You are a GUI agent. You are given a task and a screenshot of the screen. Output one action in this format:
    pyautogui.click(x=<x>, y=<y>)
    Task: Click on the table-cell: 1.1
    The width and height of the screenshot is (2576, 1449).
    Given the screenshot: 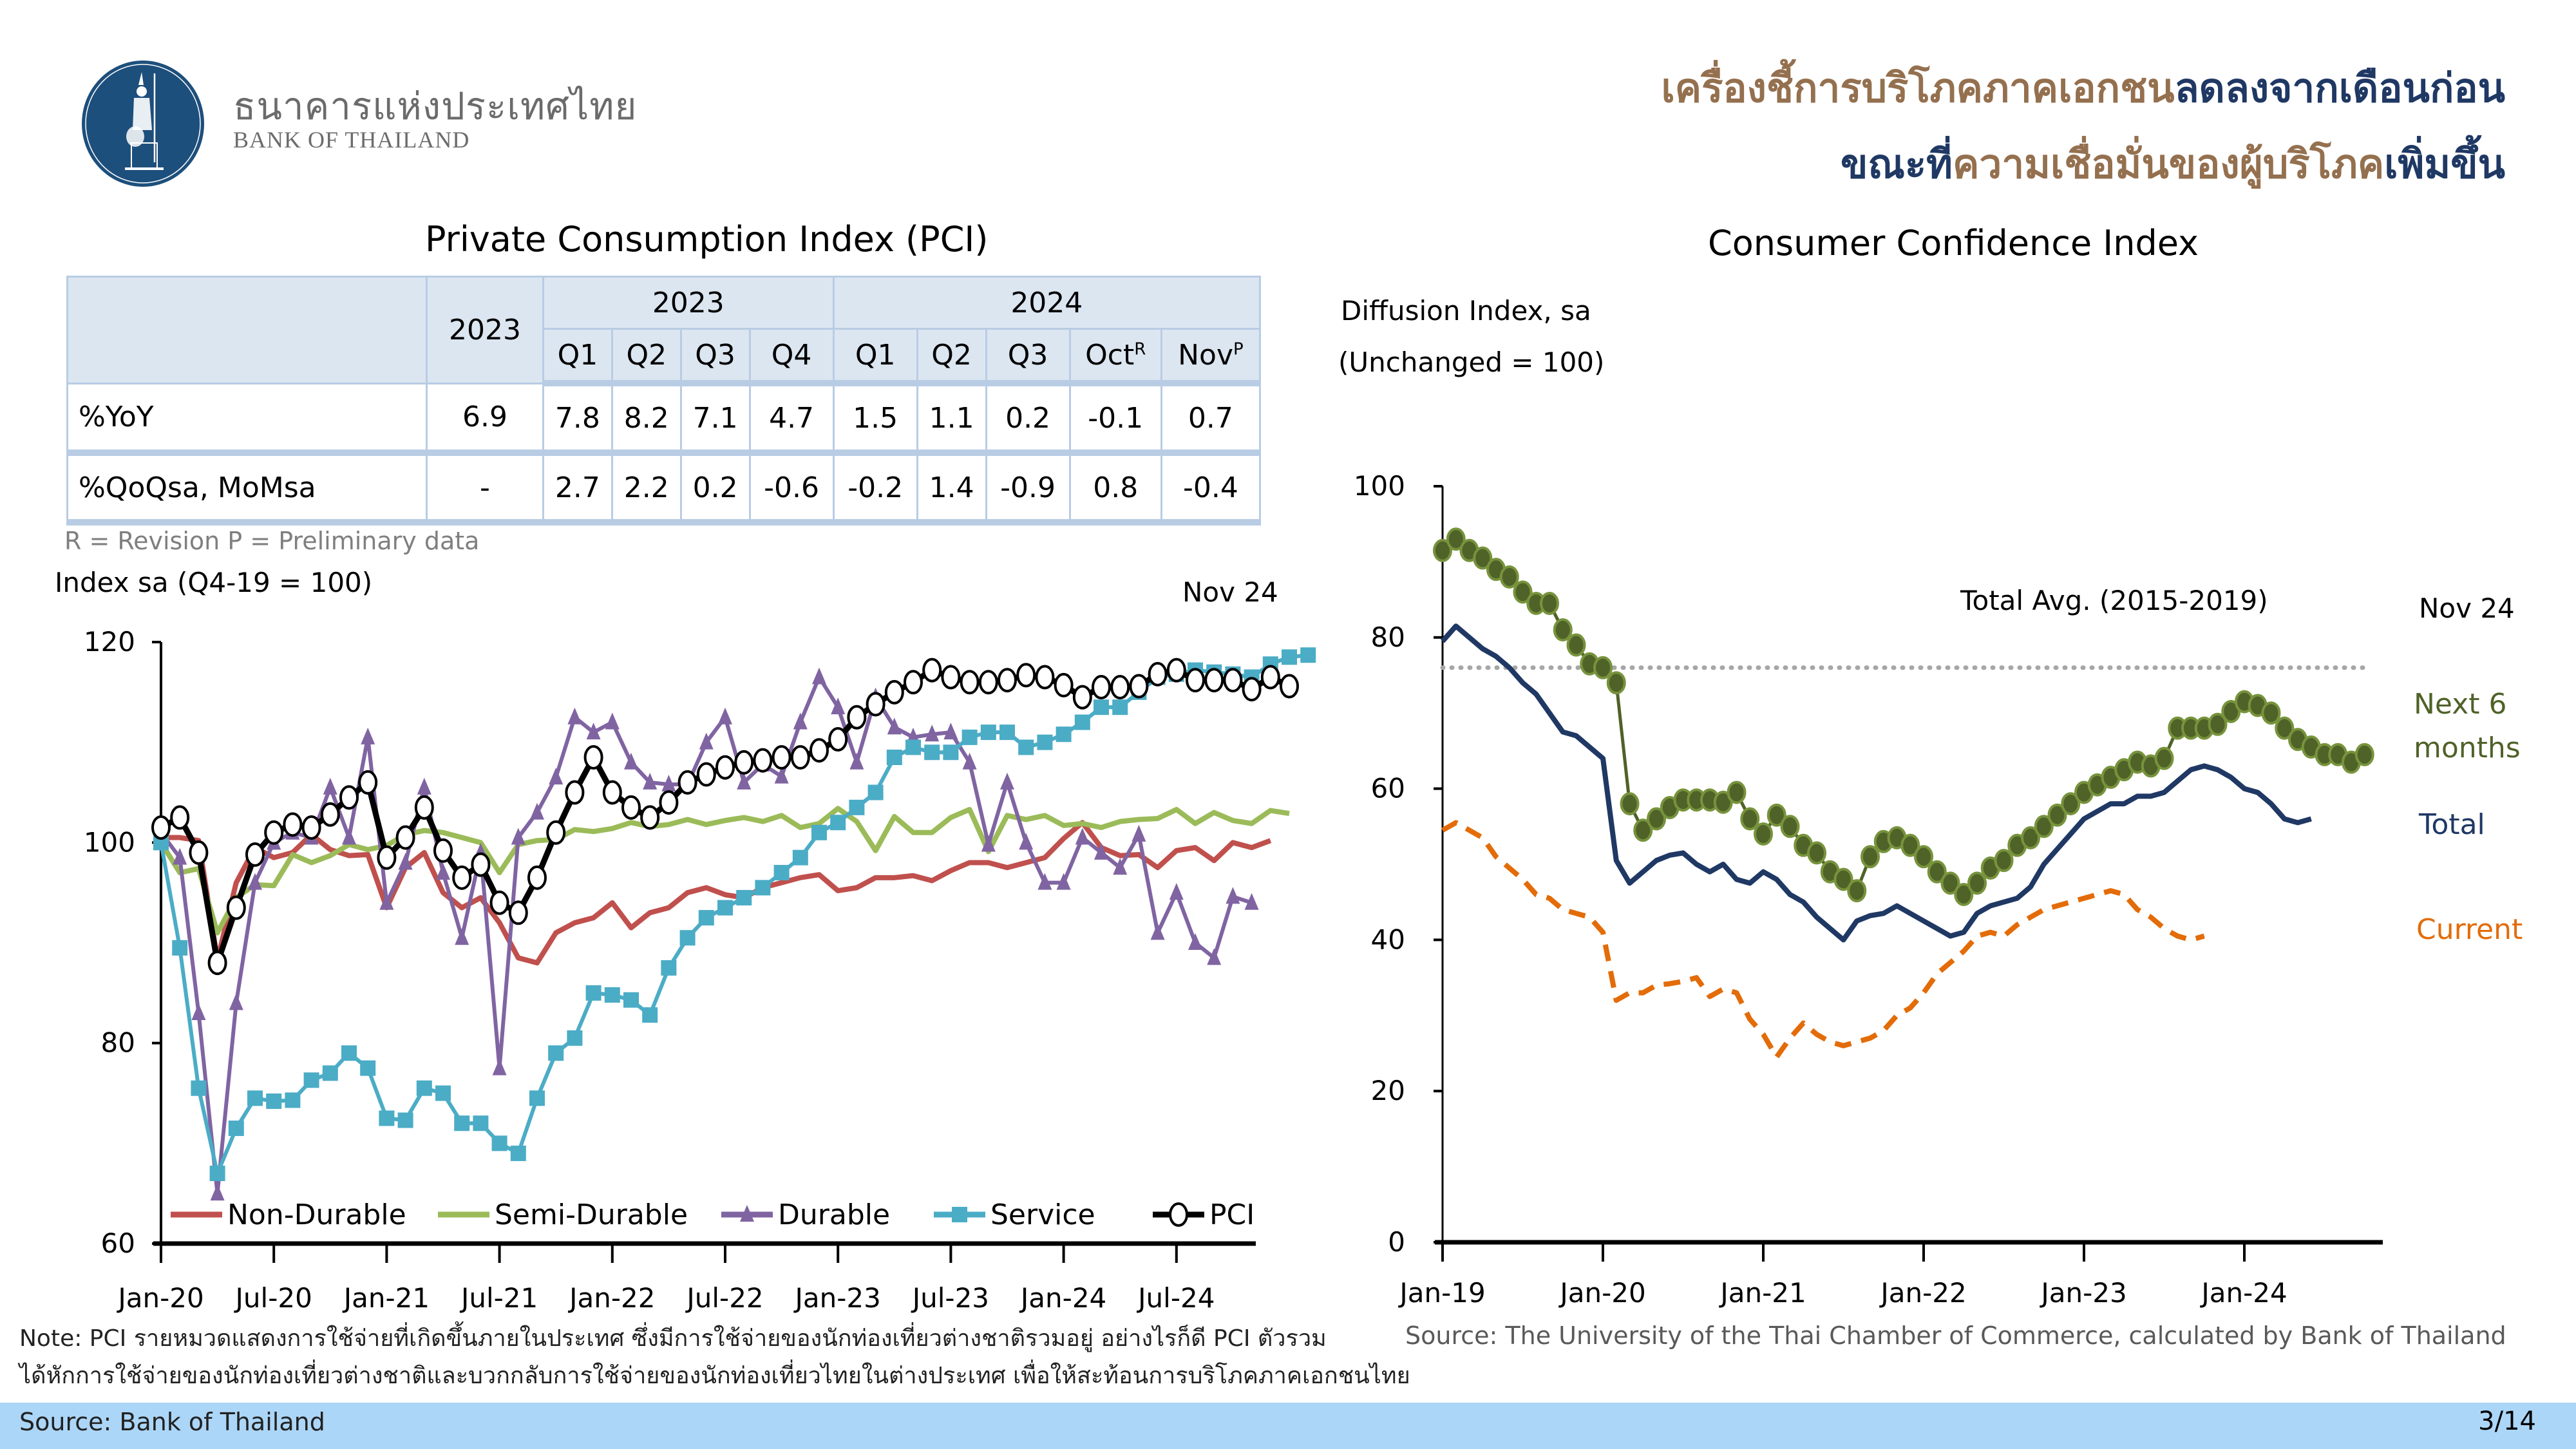 What is the action you would take?
    pyautogui.click(x=951, y=419)
    